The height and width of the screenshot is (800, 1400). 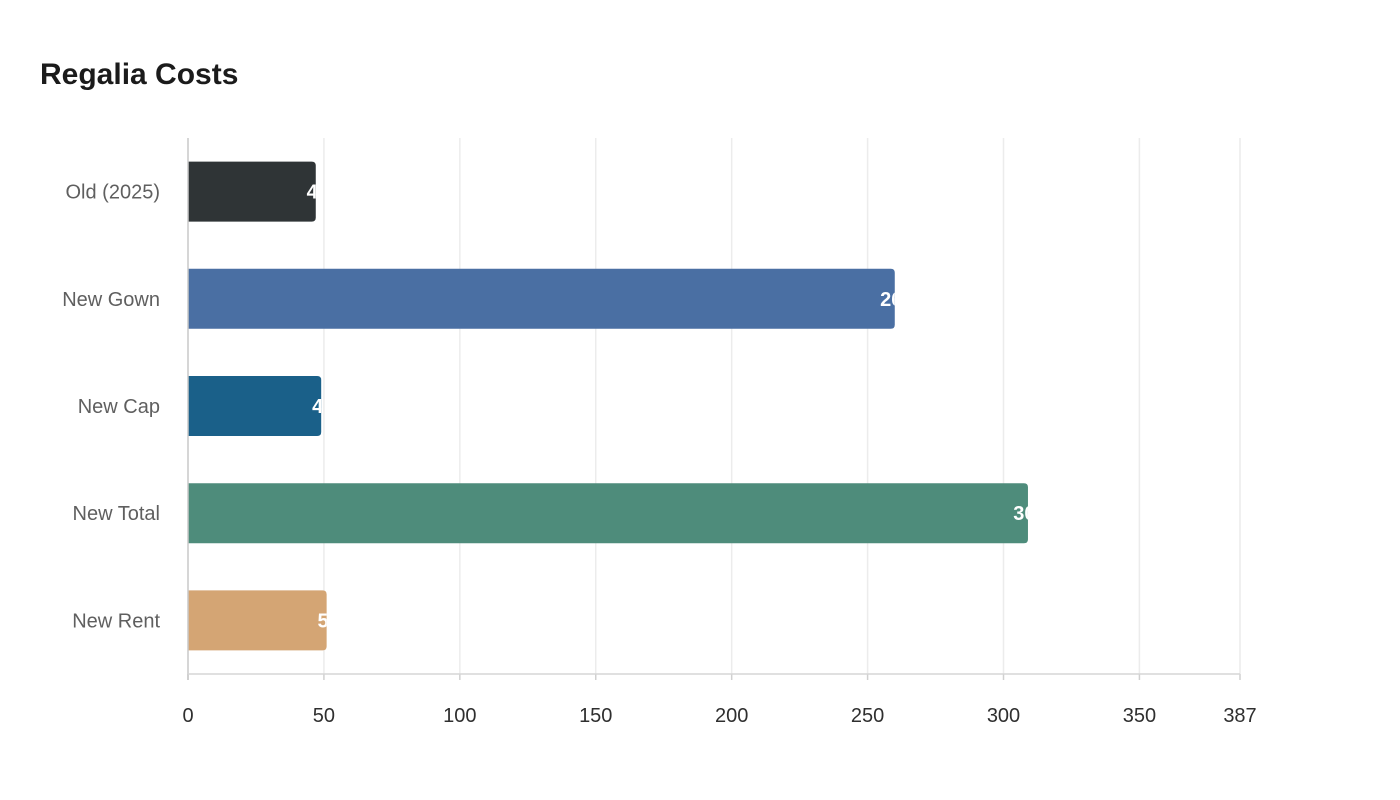 I want to click on chart-title: Regalia Costs, so click(x=139, y=74).